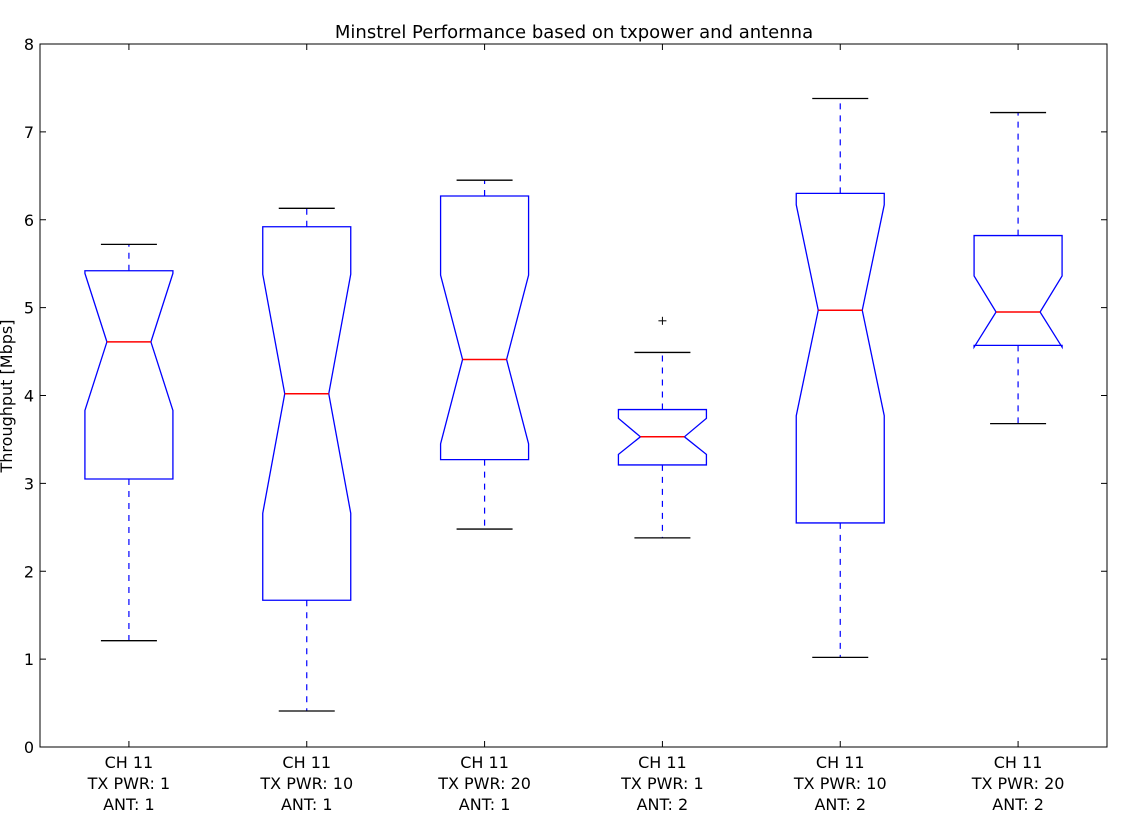 This screenshot has height=831, width=1123. I want to click on x-tick-label: CH 11 TX PWR: 1 ANT: 1, so click(129, 783).